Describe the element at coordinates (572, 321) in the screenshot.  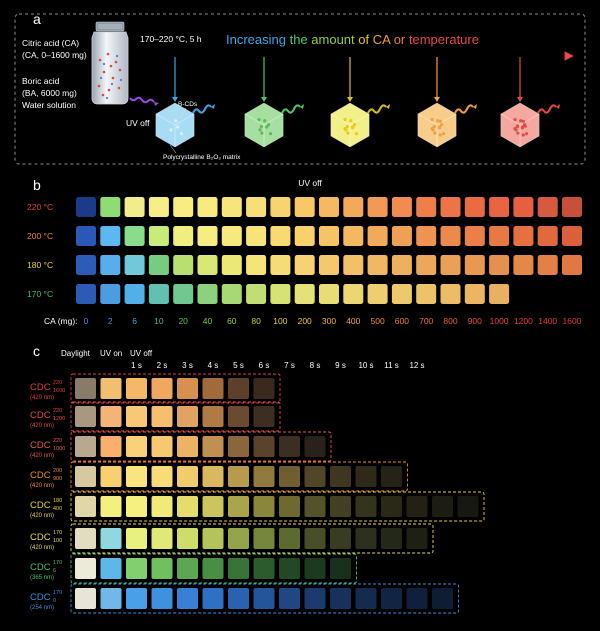
I see `ca-tick-label: 1600` at that location.